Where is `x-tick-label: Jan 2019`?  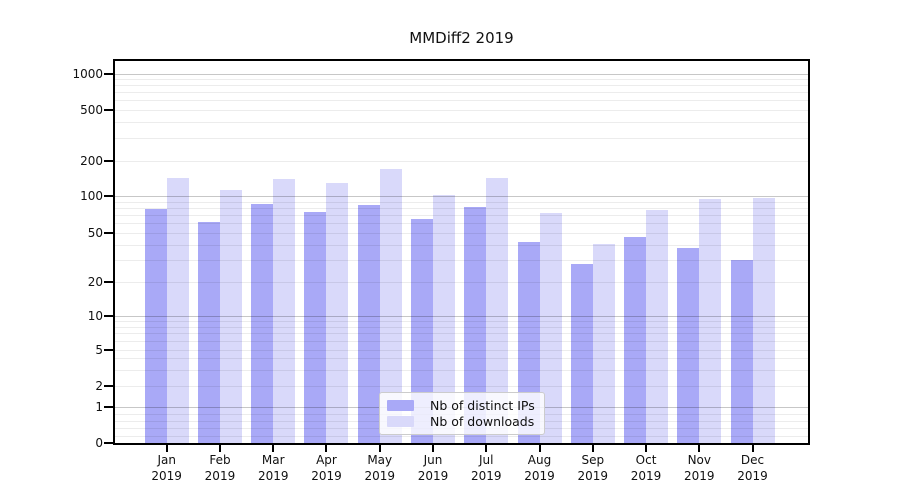 x-tick-label: Jan 2019 is located at coordinates (166, 468).